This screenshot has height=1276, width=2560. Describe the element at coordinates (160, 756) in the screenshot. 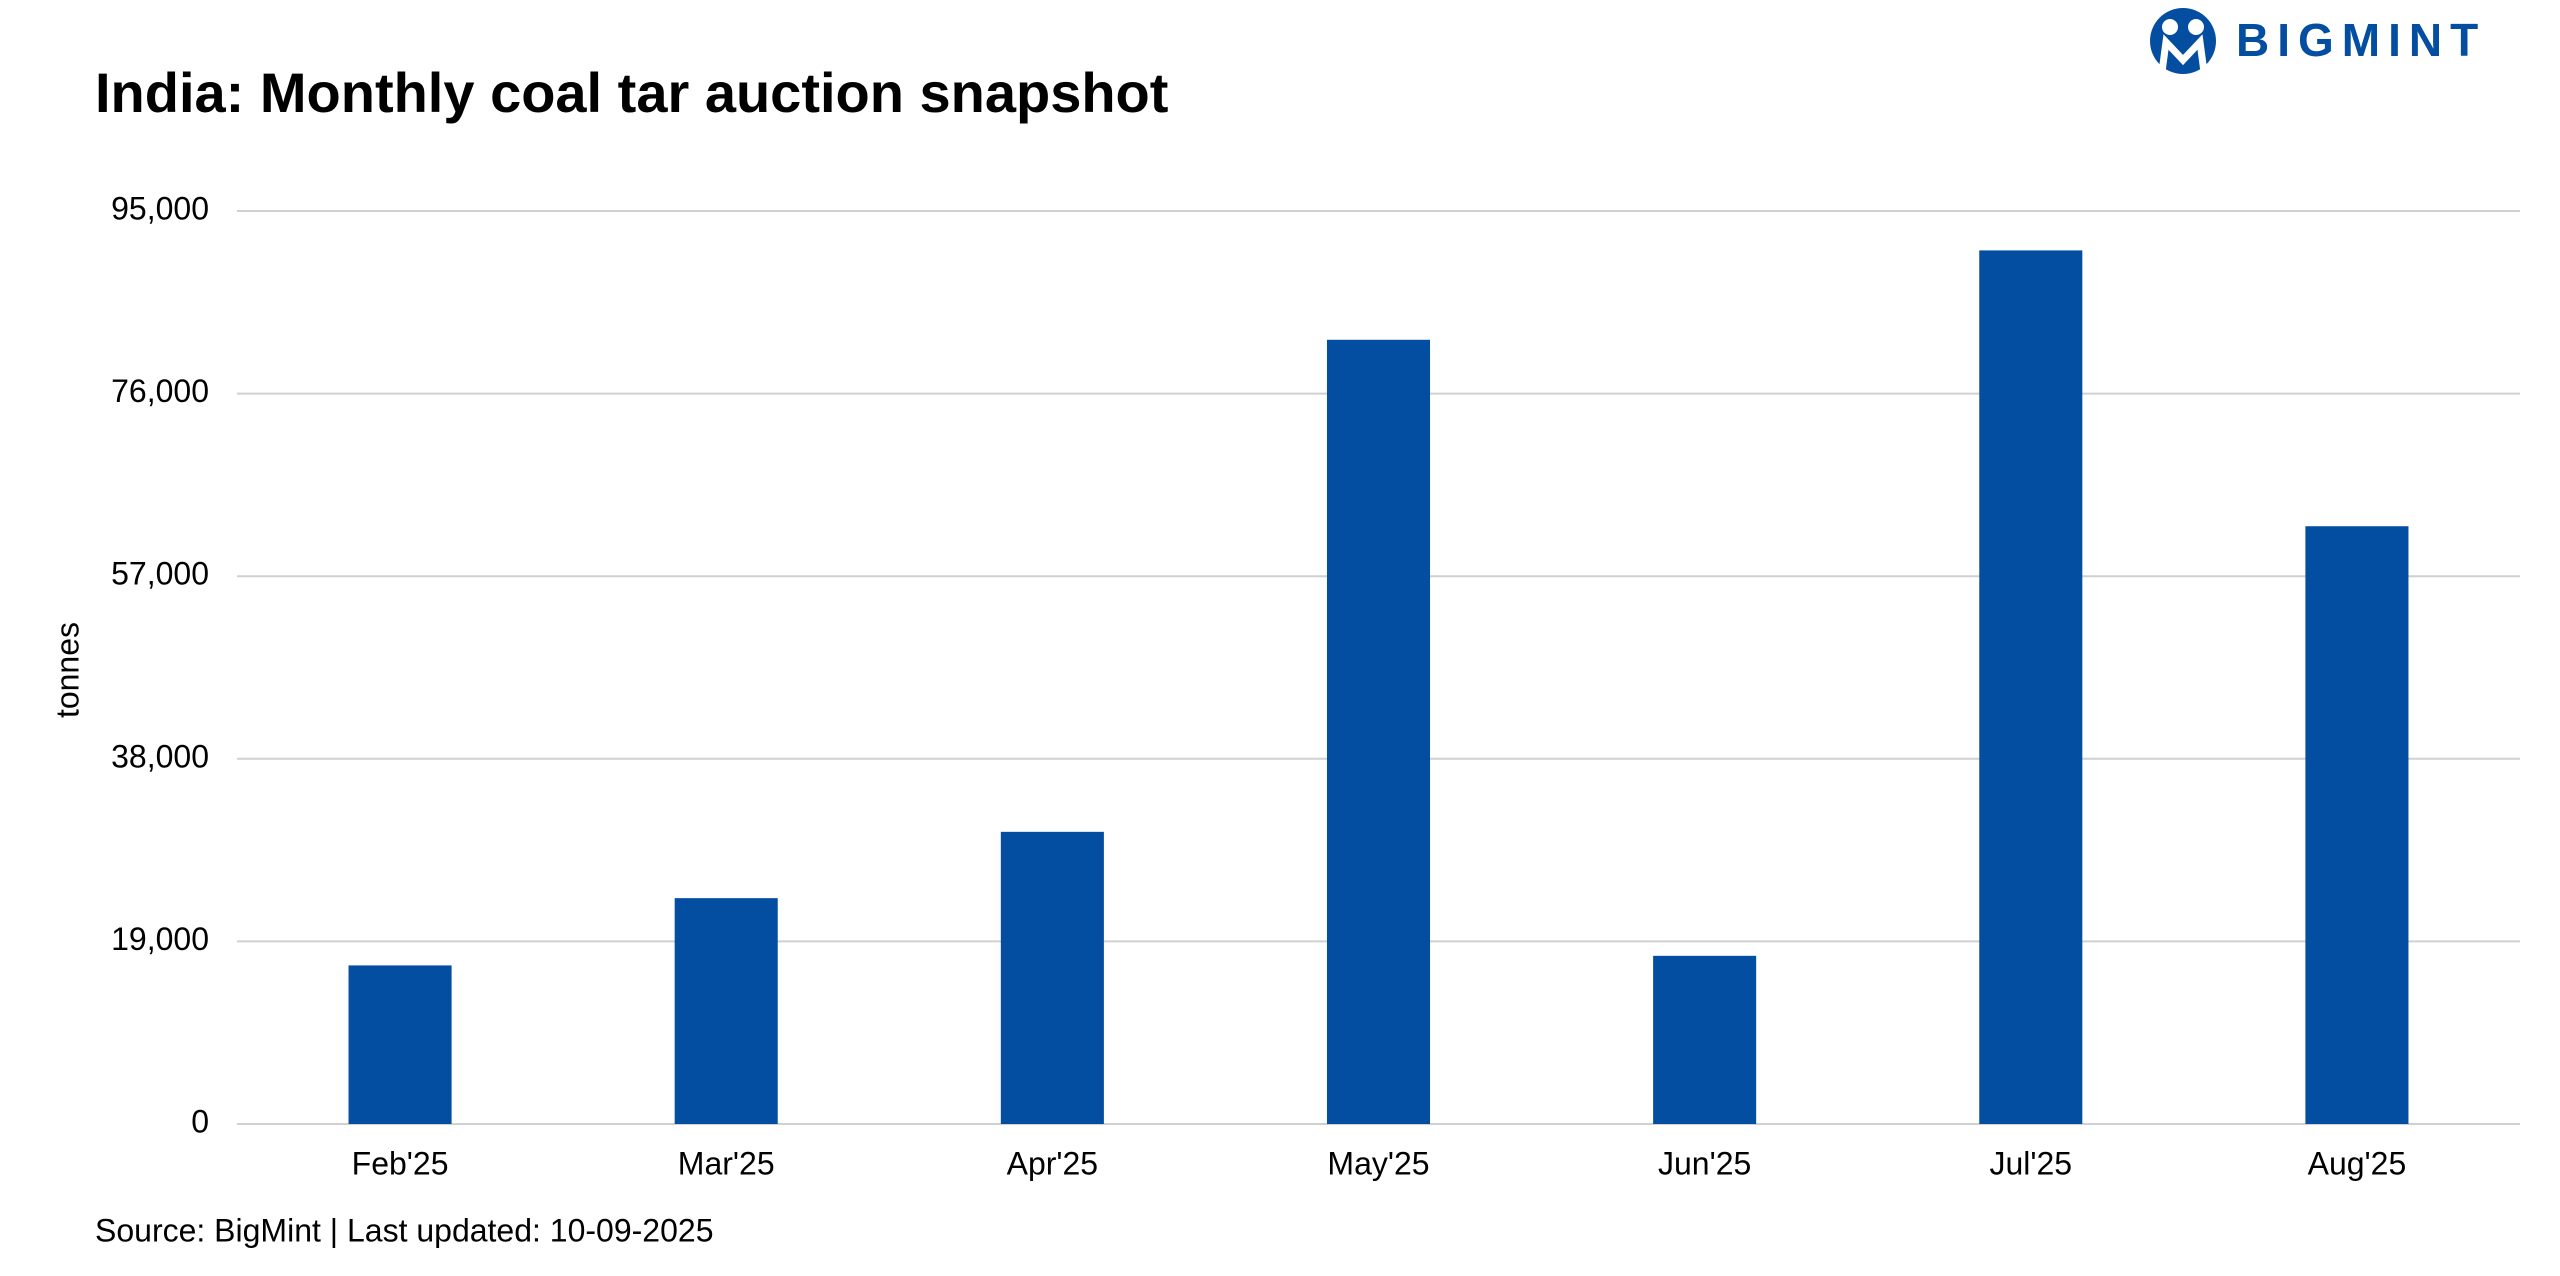

I see `y-tick-label: 38,000` at that location.